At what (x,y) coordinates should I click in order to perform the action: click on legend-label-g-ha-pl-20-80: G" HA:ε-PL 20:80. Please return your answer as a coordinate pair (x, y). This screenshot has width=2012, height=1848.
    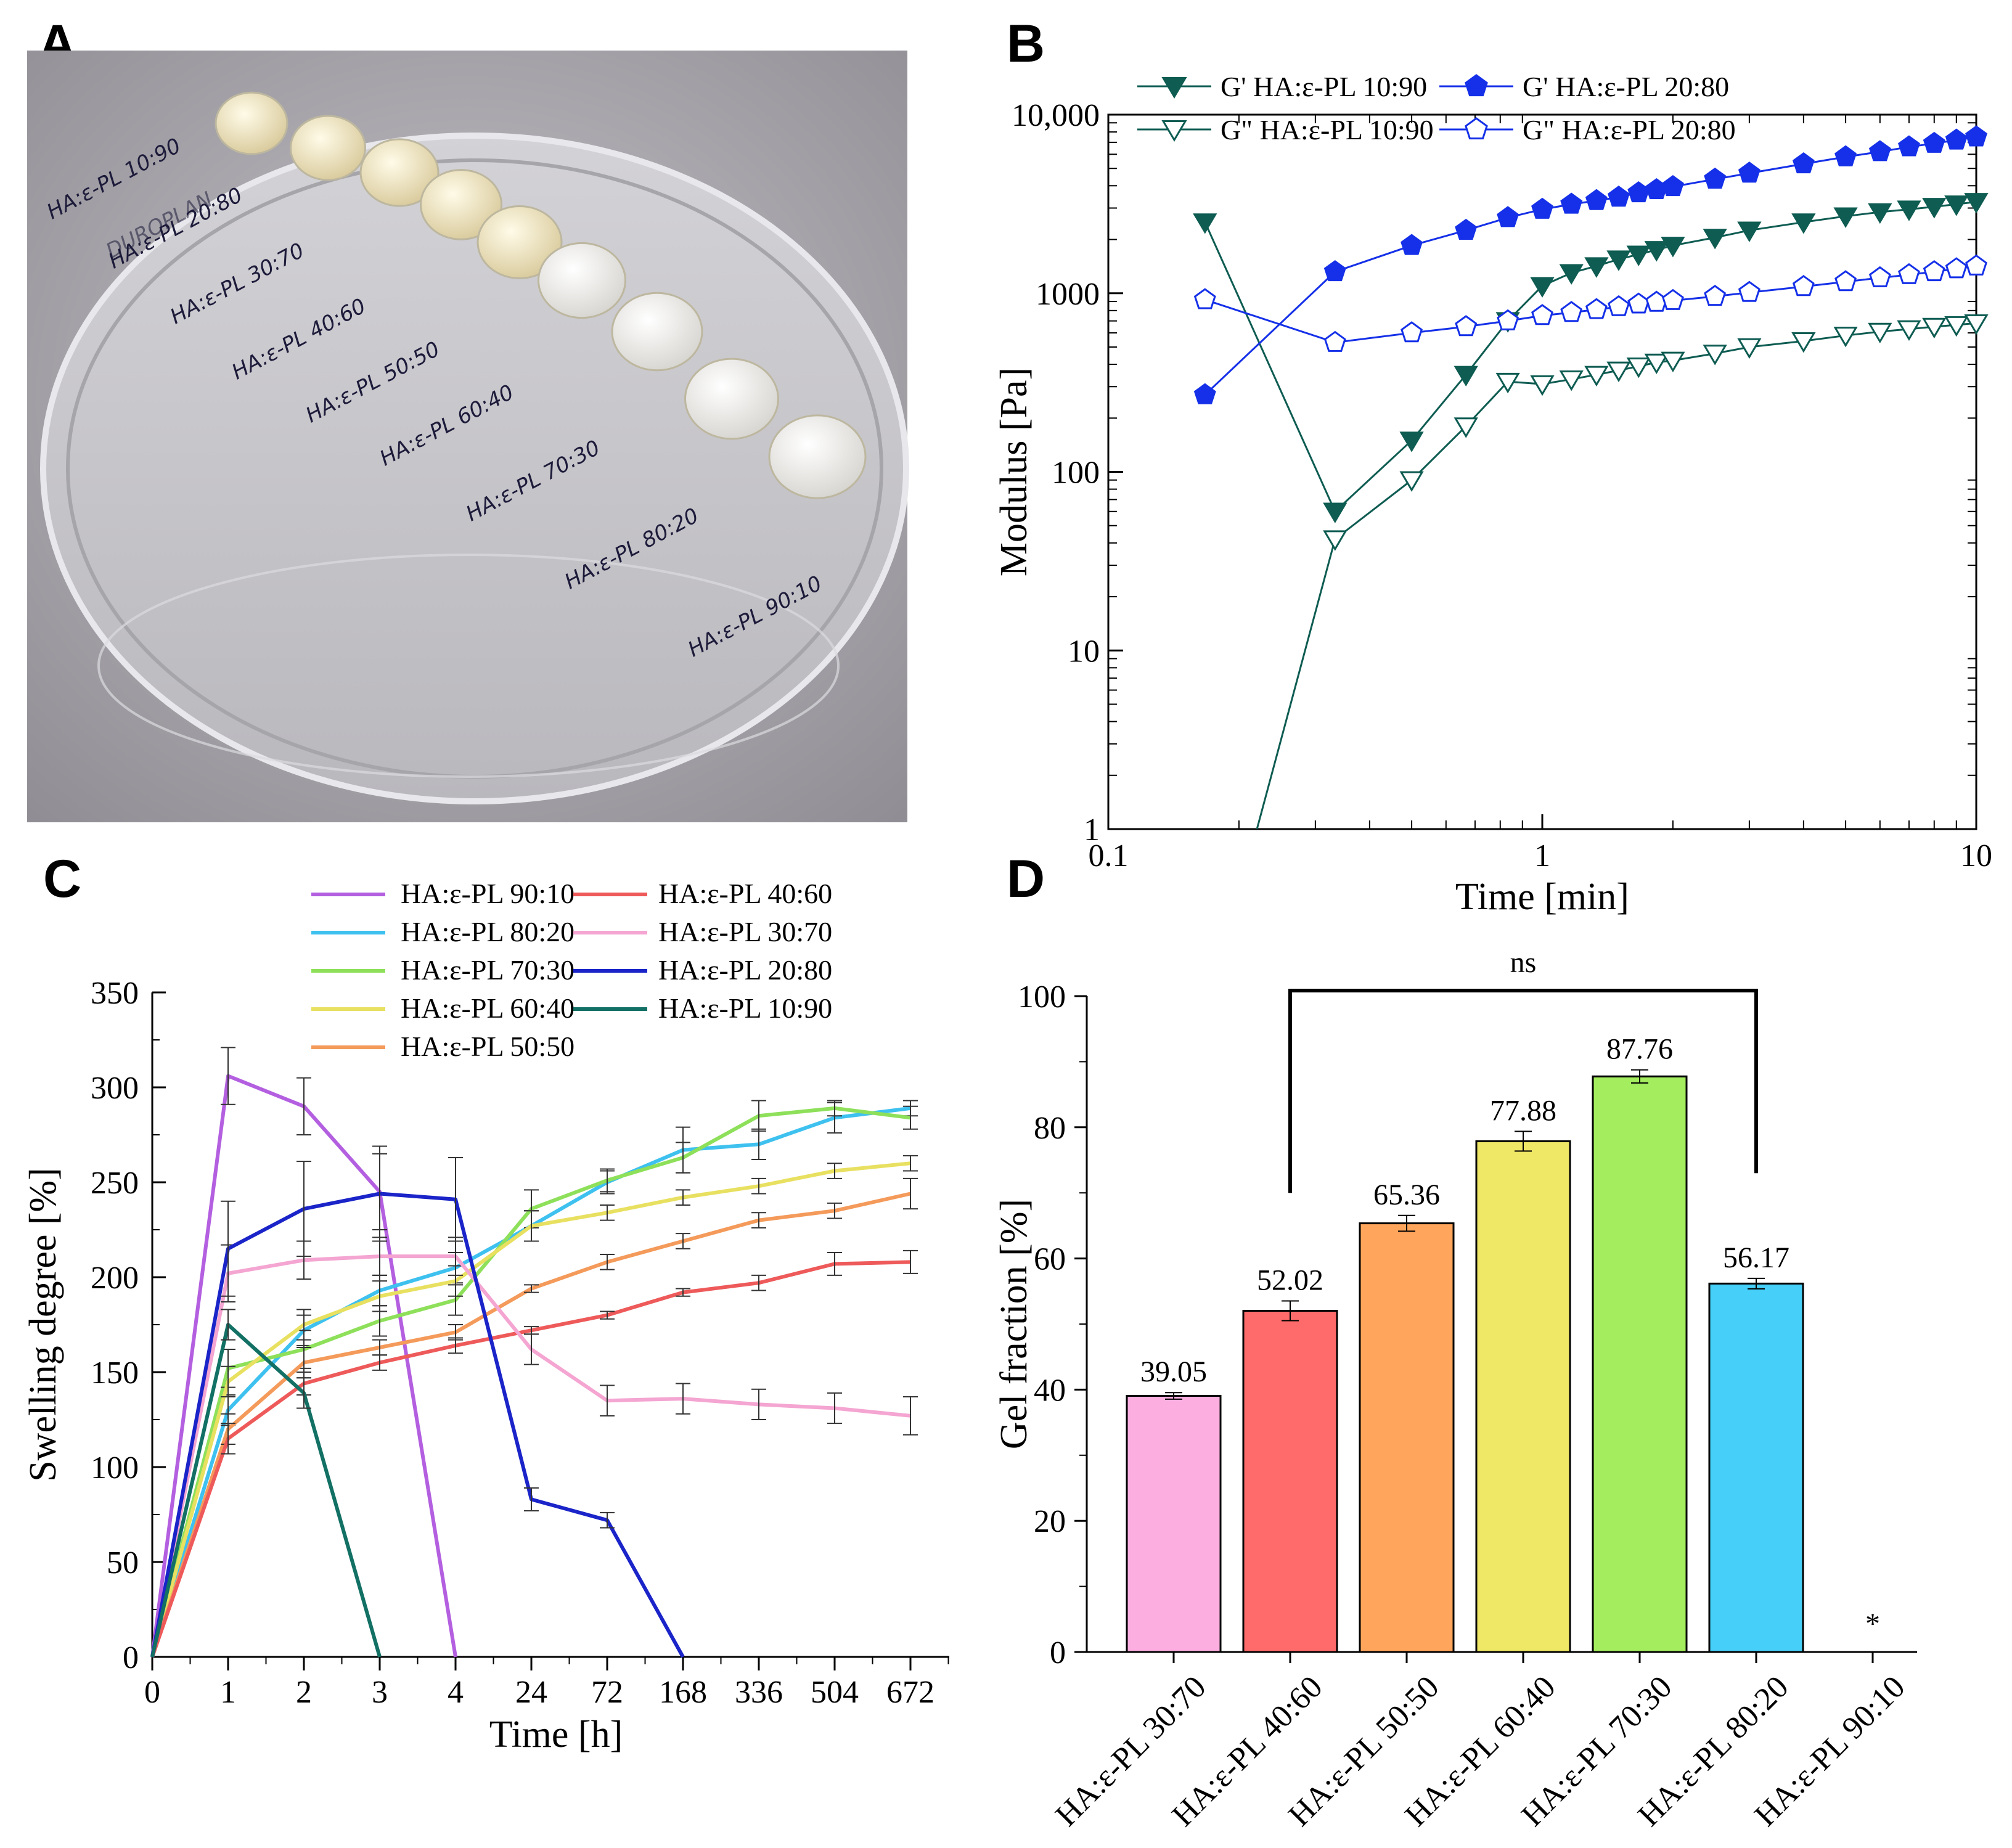
    Looking at the image, I should click on (1629, 129).